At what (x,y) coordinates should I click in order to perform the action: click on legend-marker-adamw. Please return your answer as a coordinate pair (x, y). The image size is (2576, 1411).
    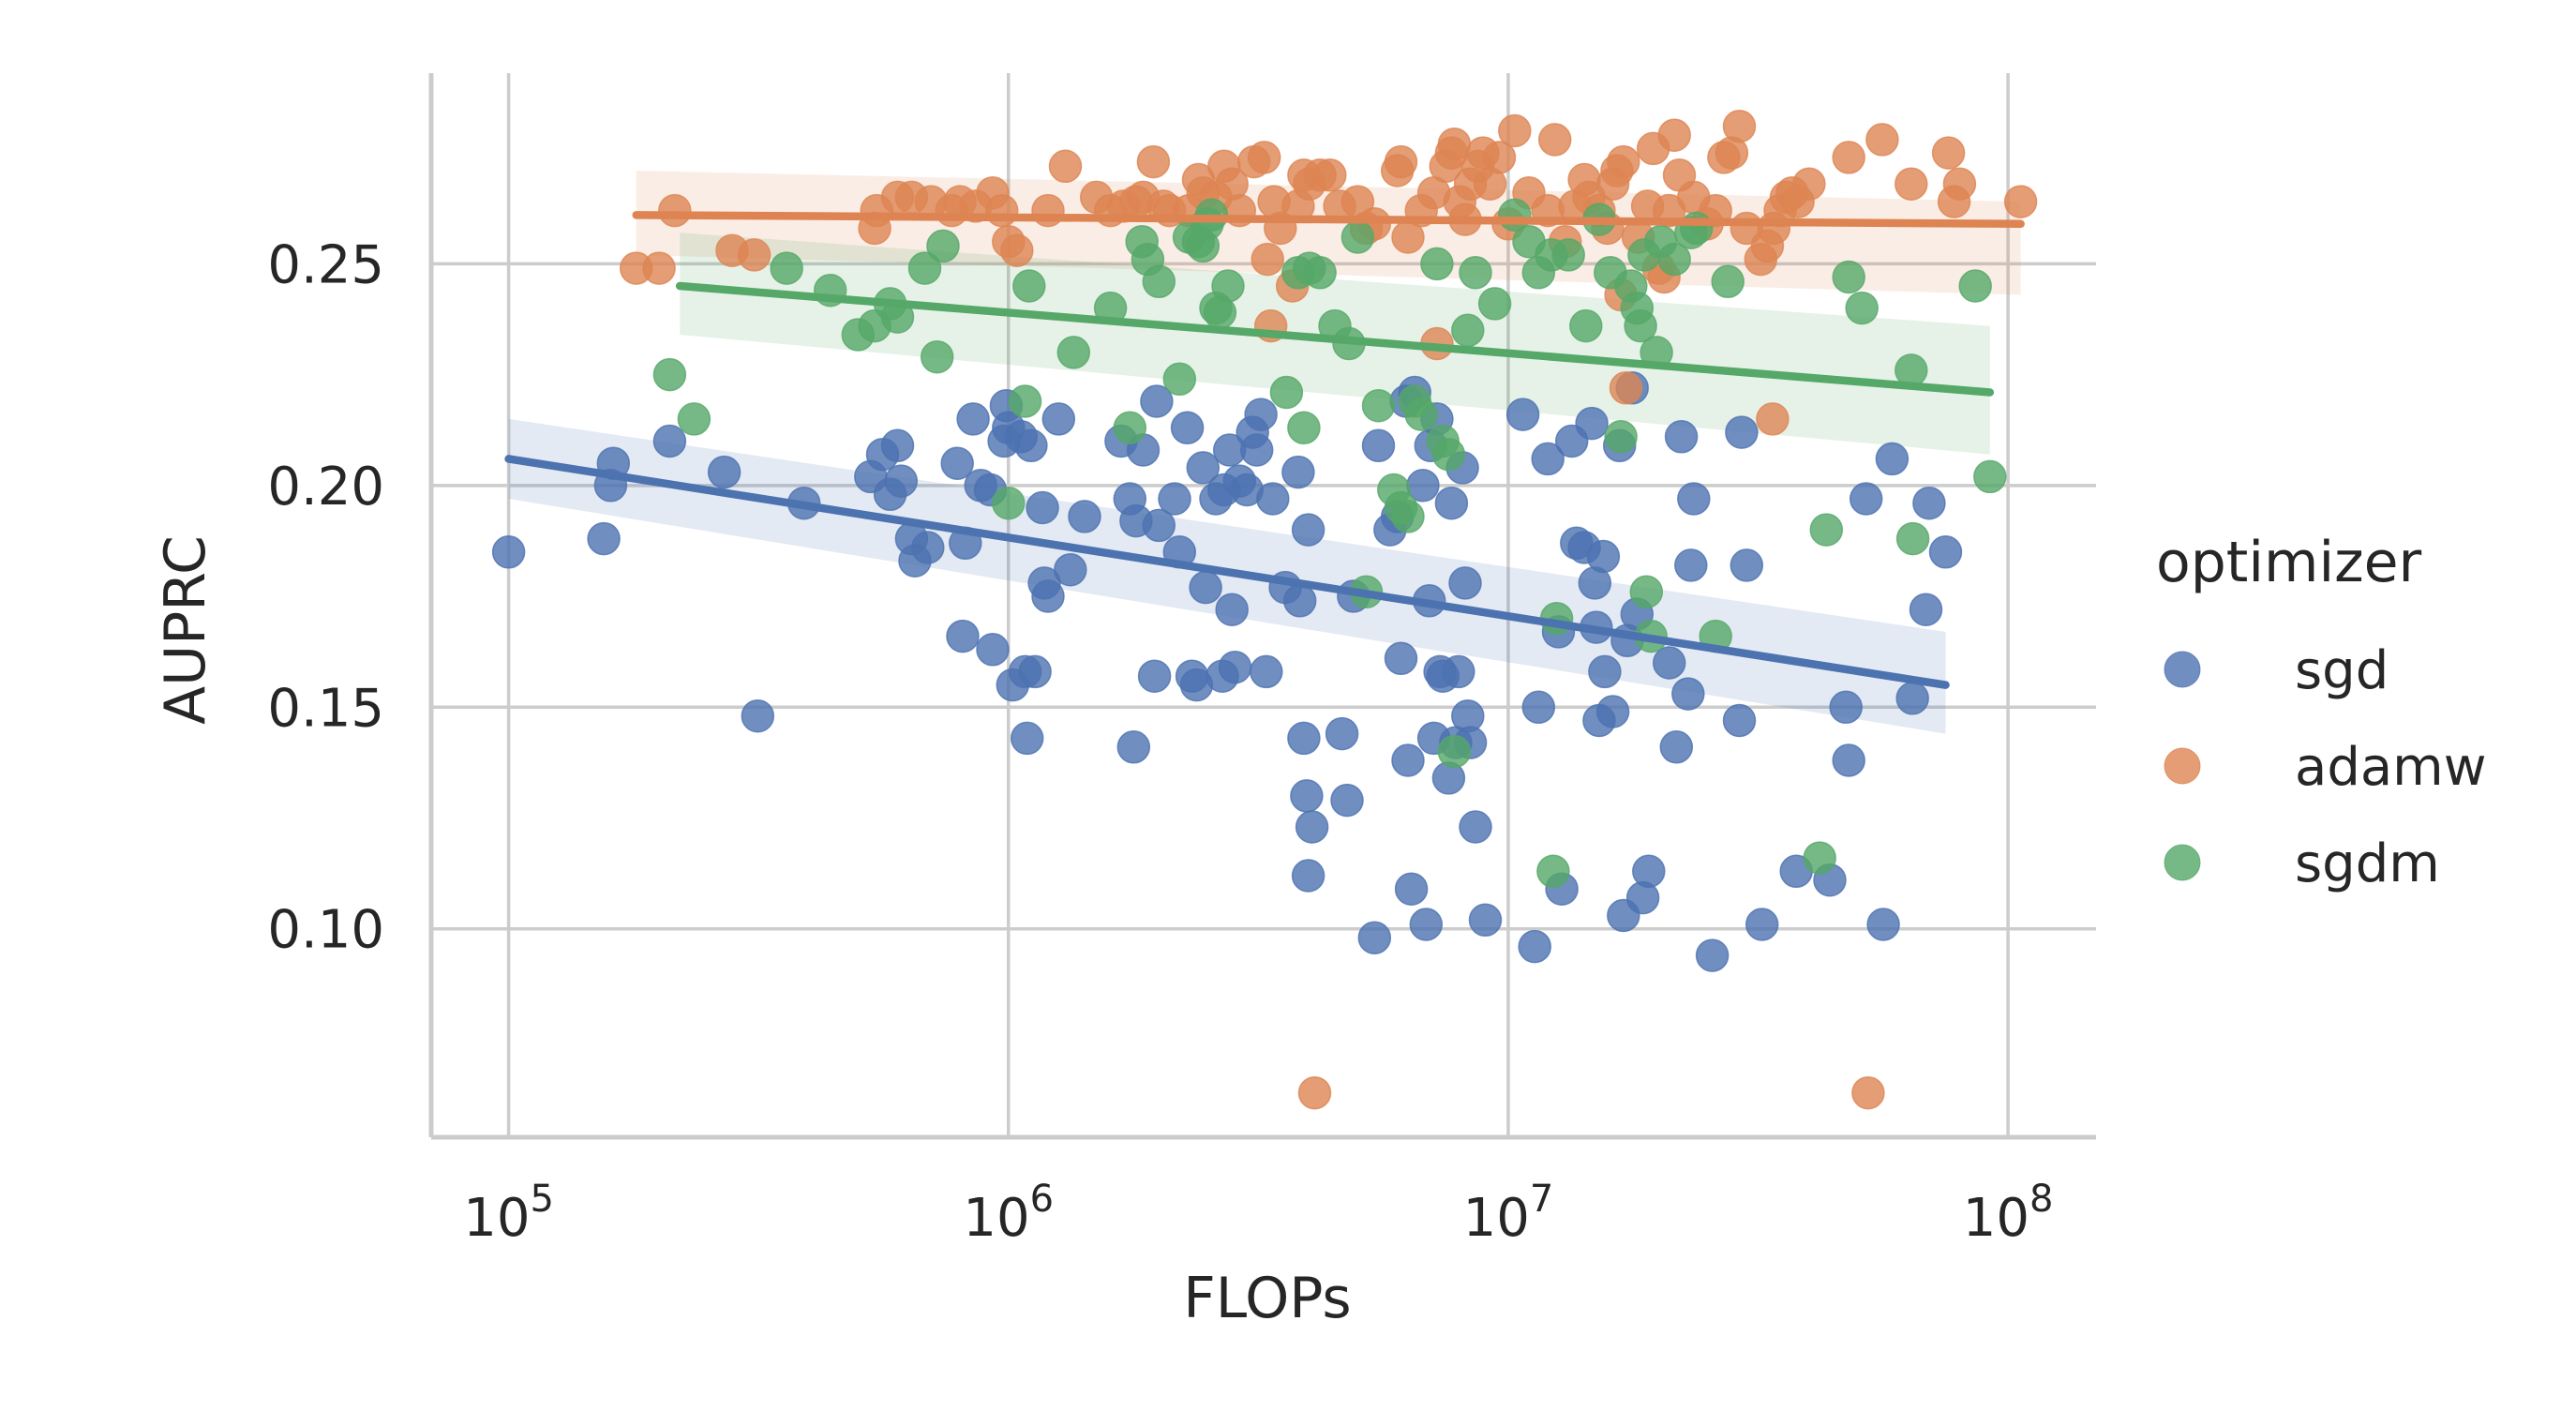
    Looking at the image, I should click on (2182, 766).